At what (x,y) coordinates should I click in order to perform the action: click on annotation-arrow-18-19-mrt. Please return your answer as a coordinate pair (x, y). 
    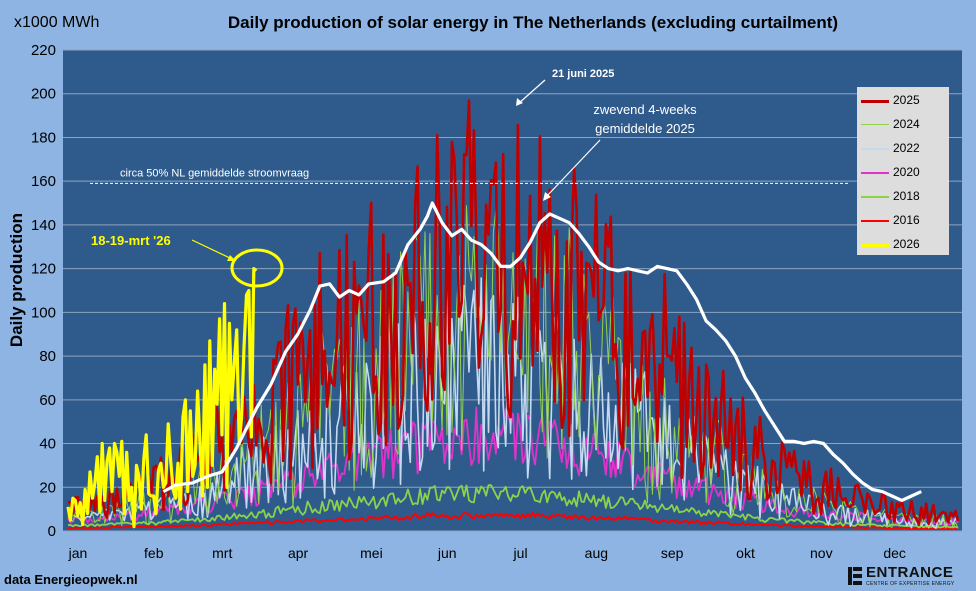
    Looking at the image, I should click on (212, 249).